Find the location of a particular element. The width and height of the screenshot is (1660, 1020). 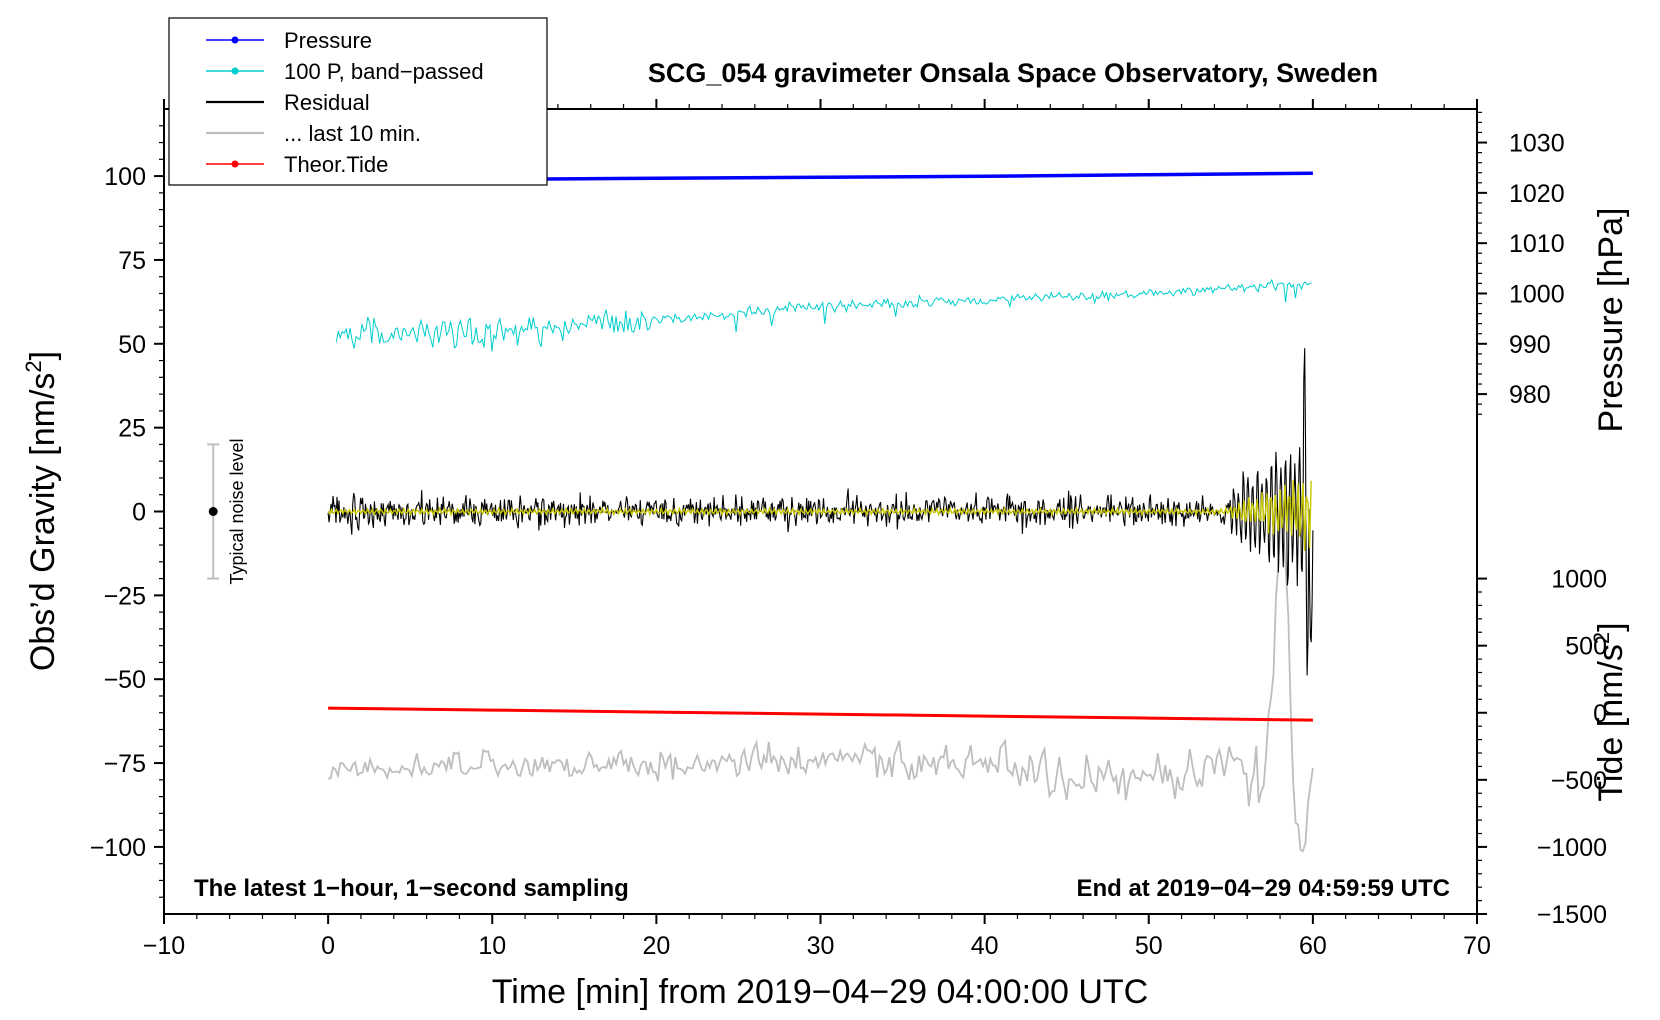

y-tick-label: 50 is located at coordinates (132, 345).